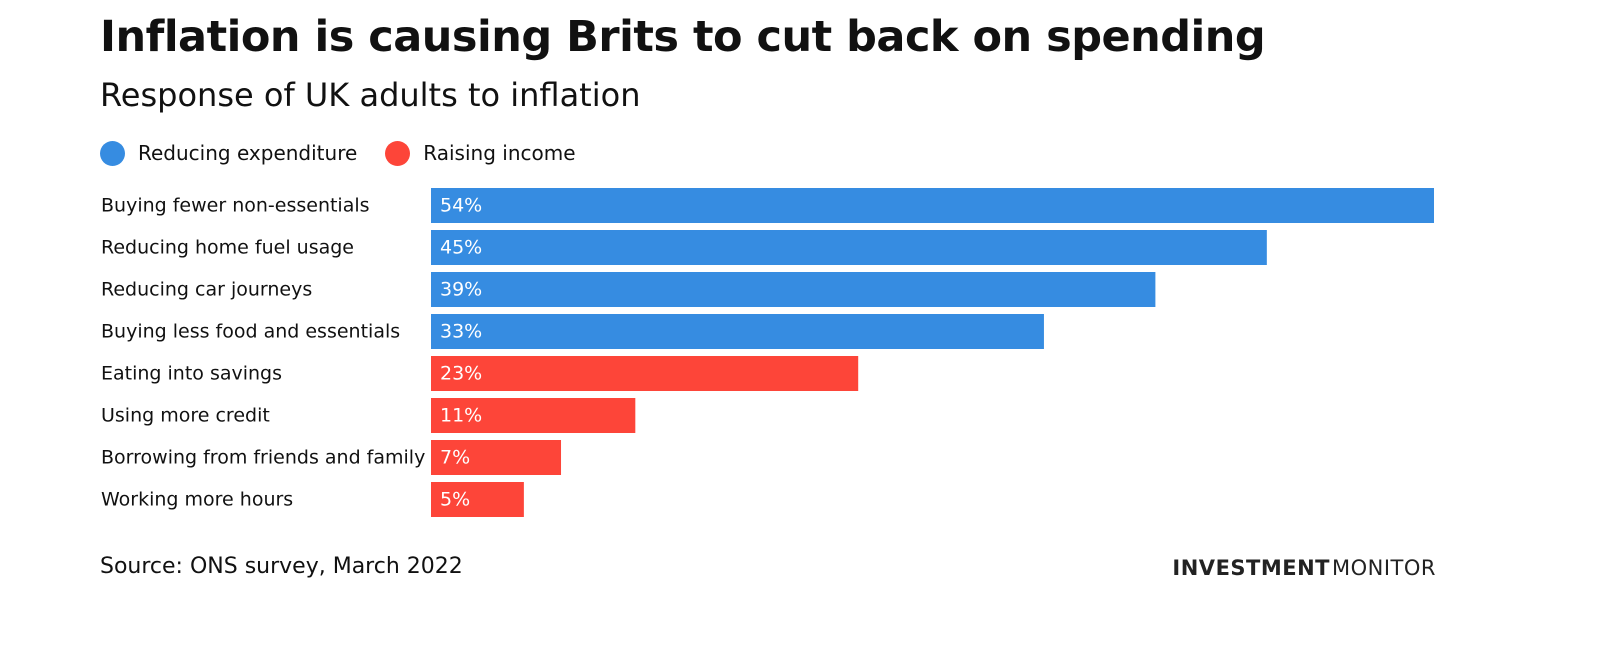 This screenshot has width=1600, height=652. What do you see at coordinates (1251, 568) in the screenshot?
I see `brand-logo-bold: INVESTMENT` at bounding box center [1251, 568].